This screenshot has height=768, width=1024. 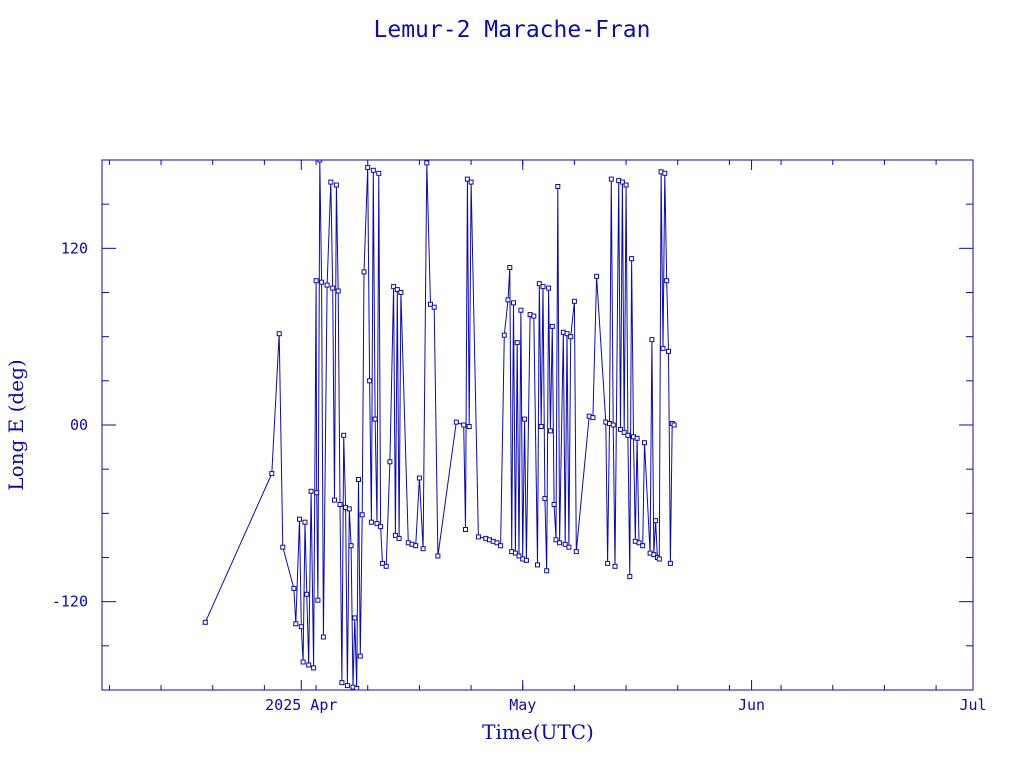 What do you see at coordinates (522, 705) in the screenshot?
I see `x-tick-label: May` at bounding box center [522, 705].